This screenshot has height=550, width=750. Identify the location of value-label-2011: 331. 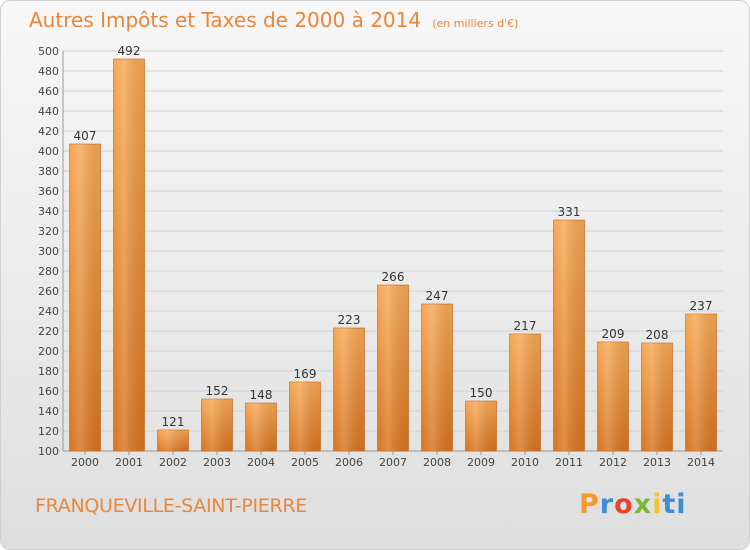
(569, 212).